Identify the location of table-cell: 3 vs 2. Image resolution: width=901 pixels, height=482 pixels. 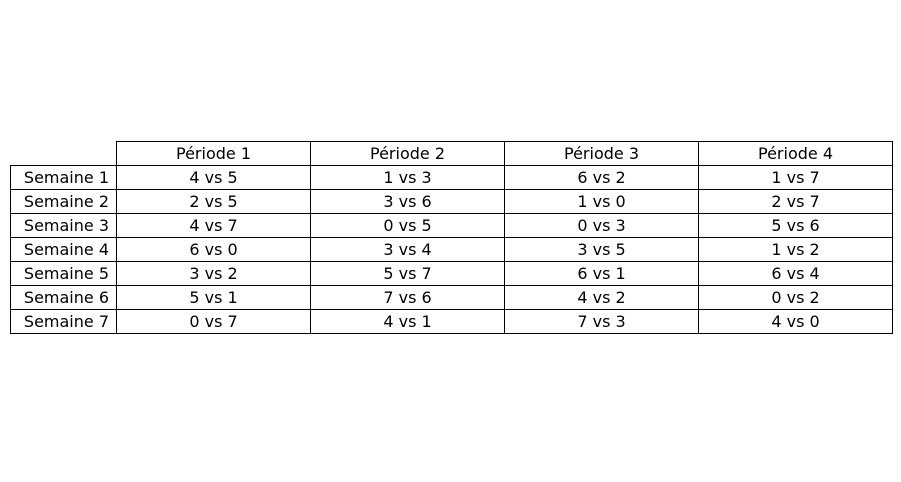
(213, 273).